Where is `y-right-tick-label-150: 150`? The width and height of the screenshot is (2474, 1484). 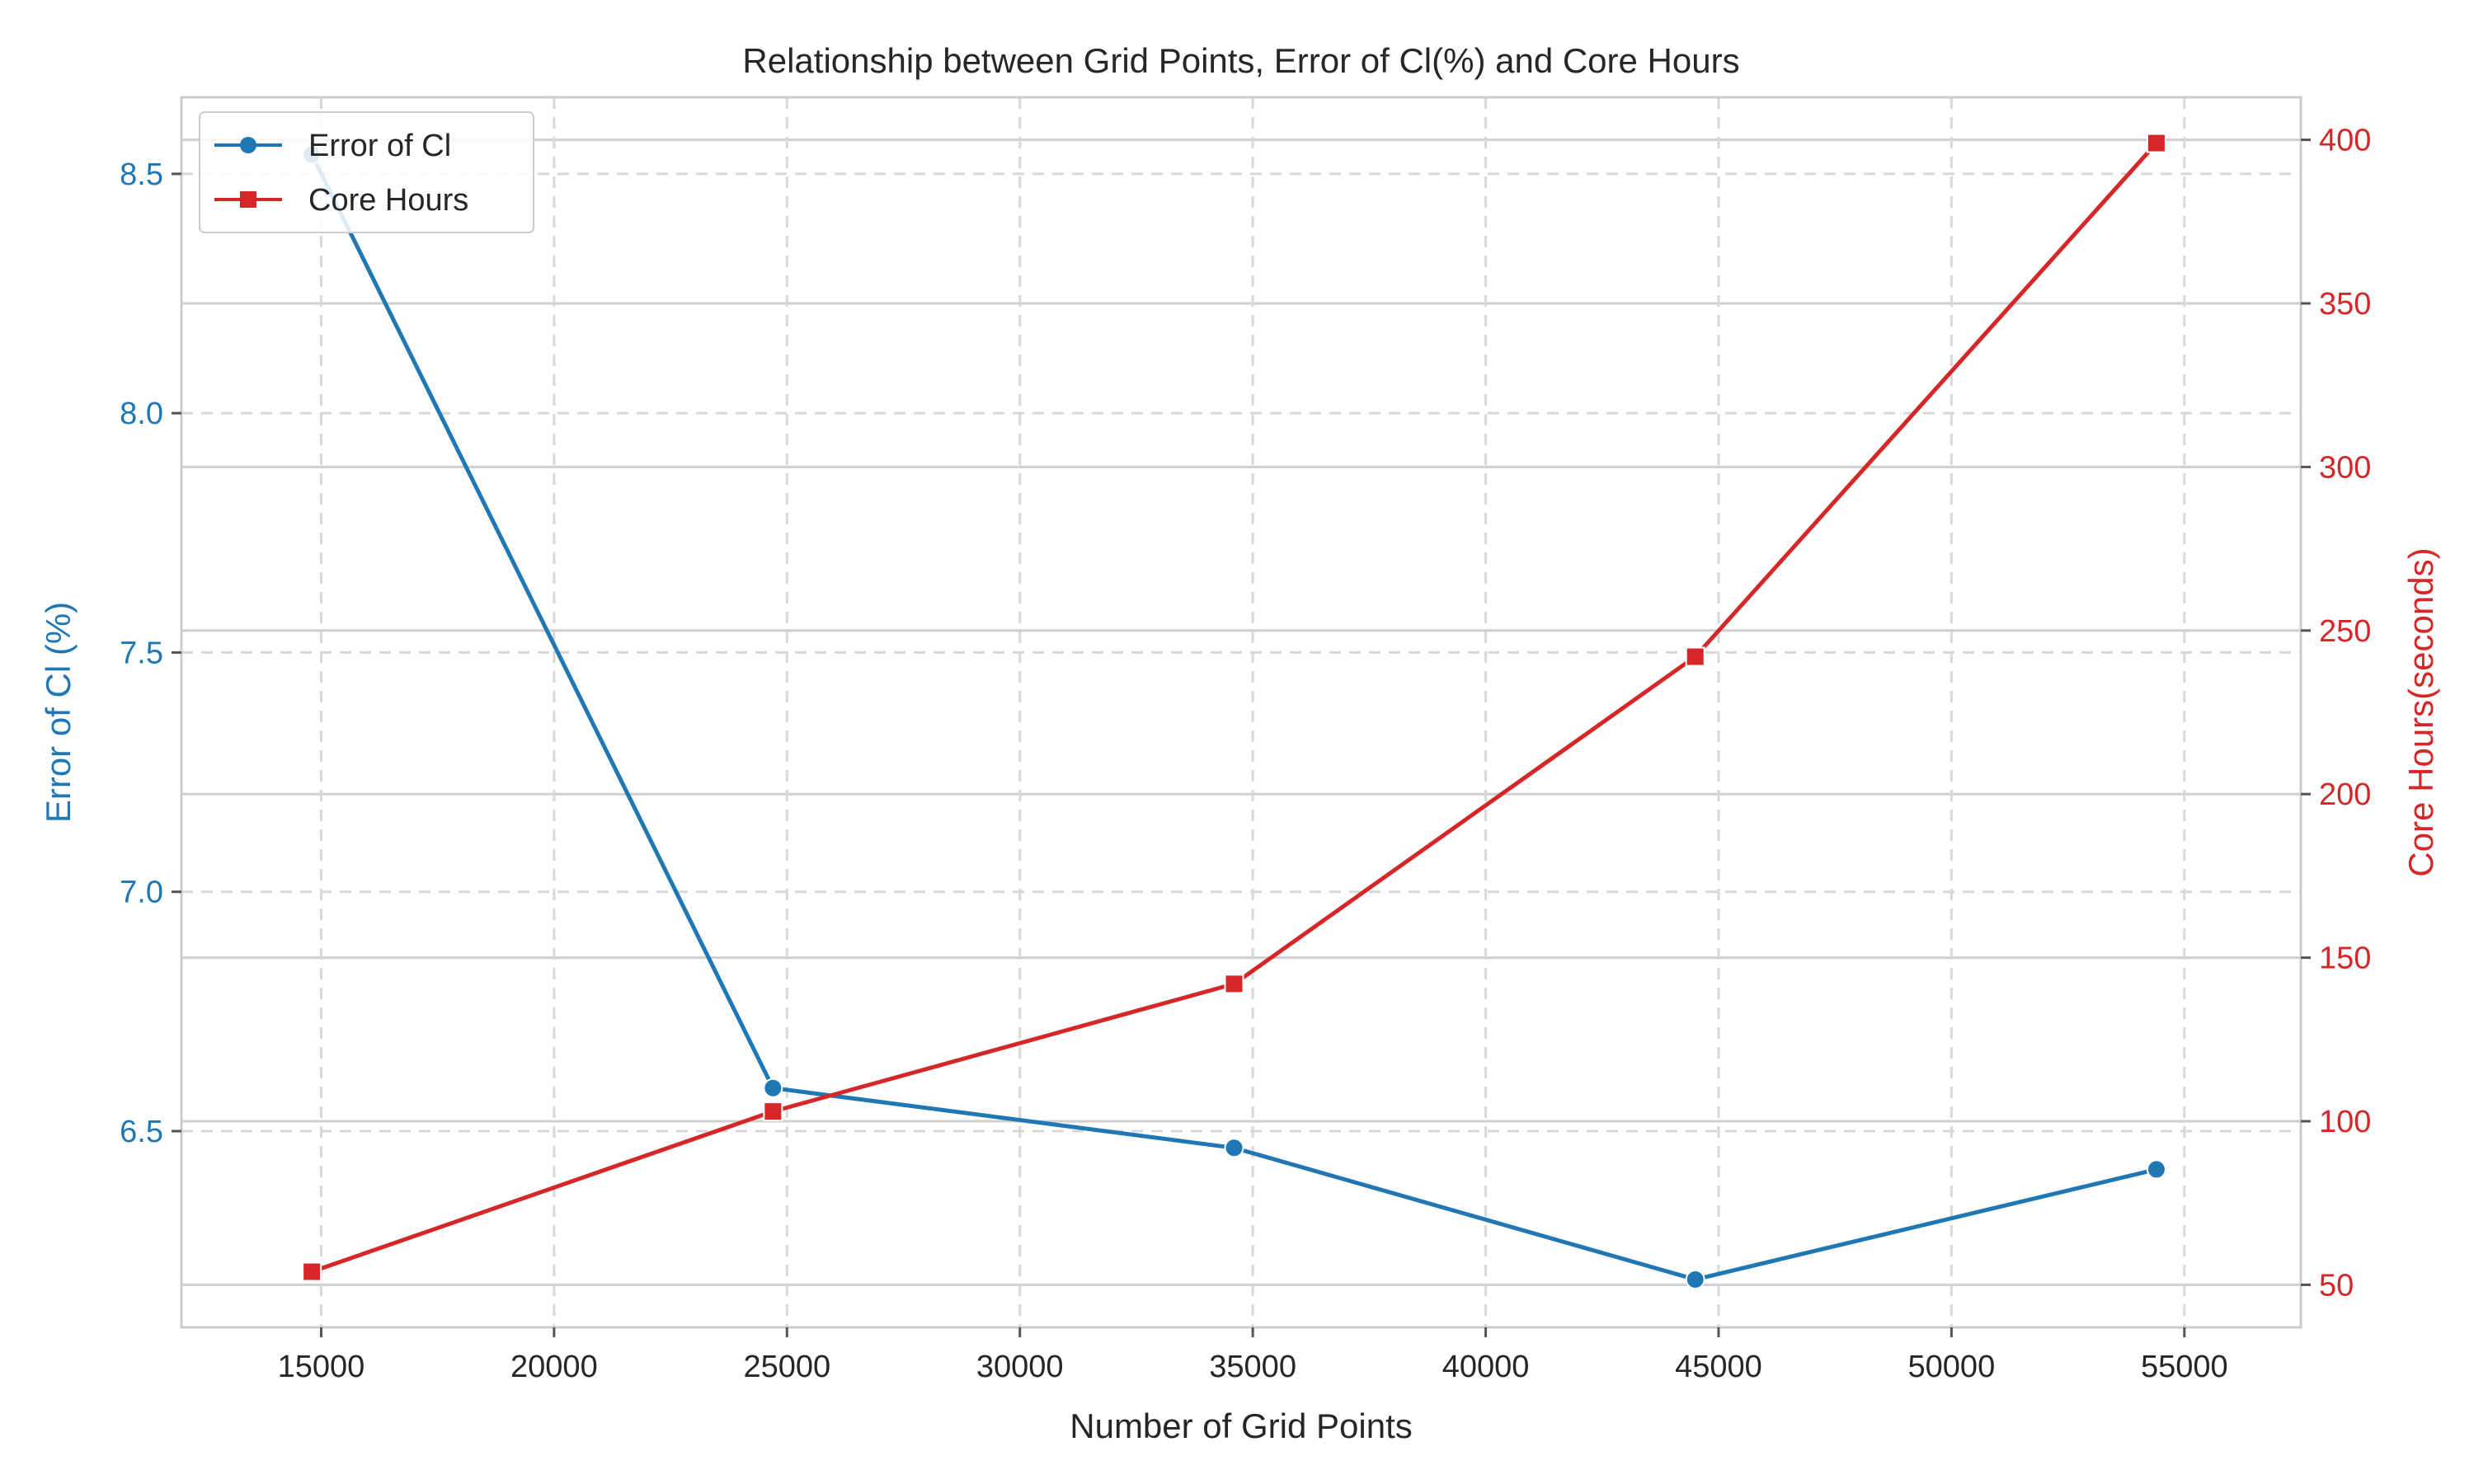
y-right-tick-label-150: 150 is located at coordinates (2345, 959).